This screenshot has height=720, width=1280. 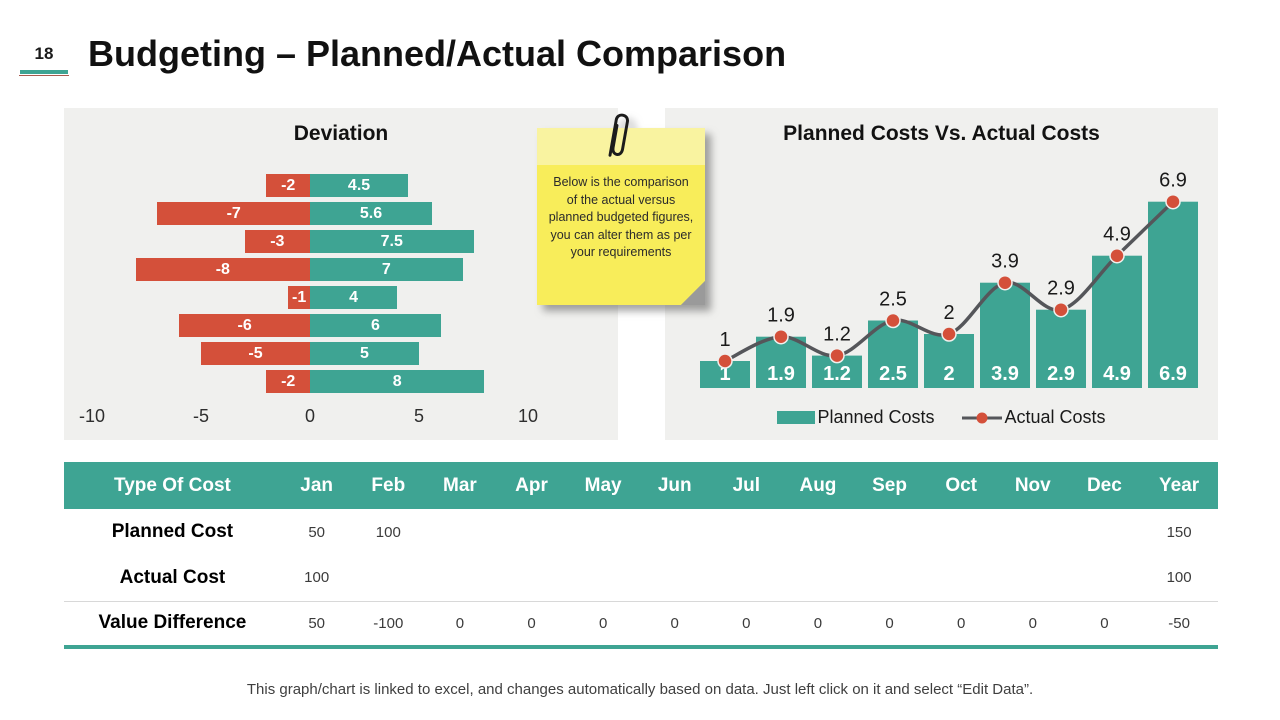 I want to click on table-header-cell: Aug, so click(x=818, y=485).